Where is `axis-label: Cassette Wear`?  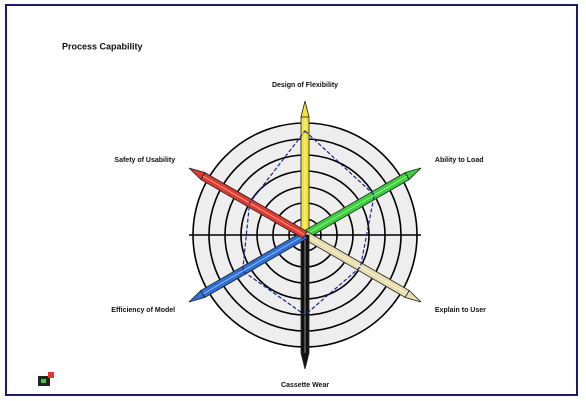 axis-label: Cassette Wear is located at coordinates (305, 385).